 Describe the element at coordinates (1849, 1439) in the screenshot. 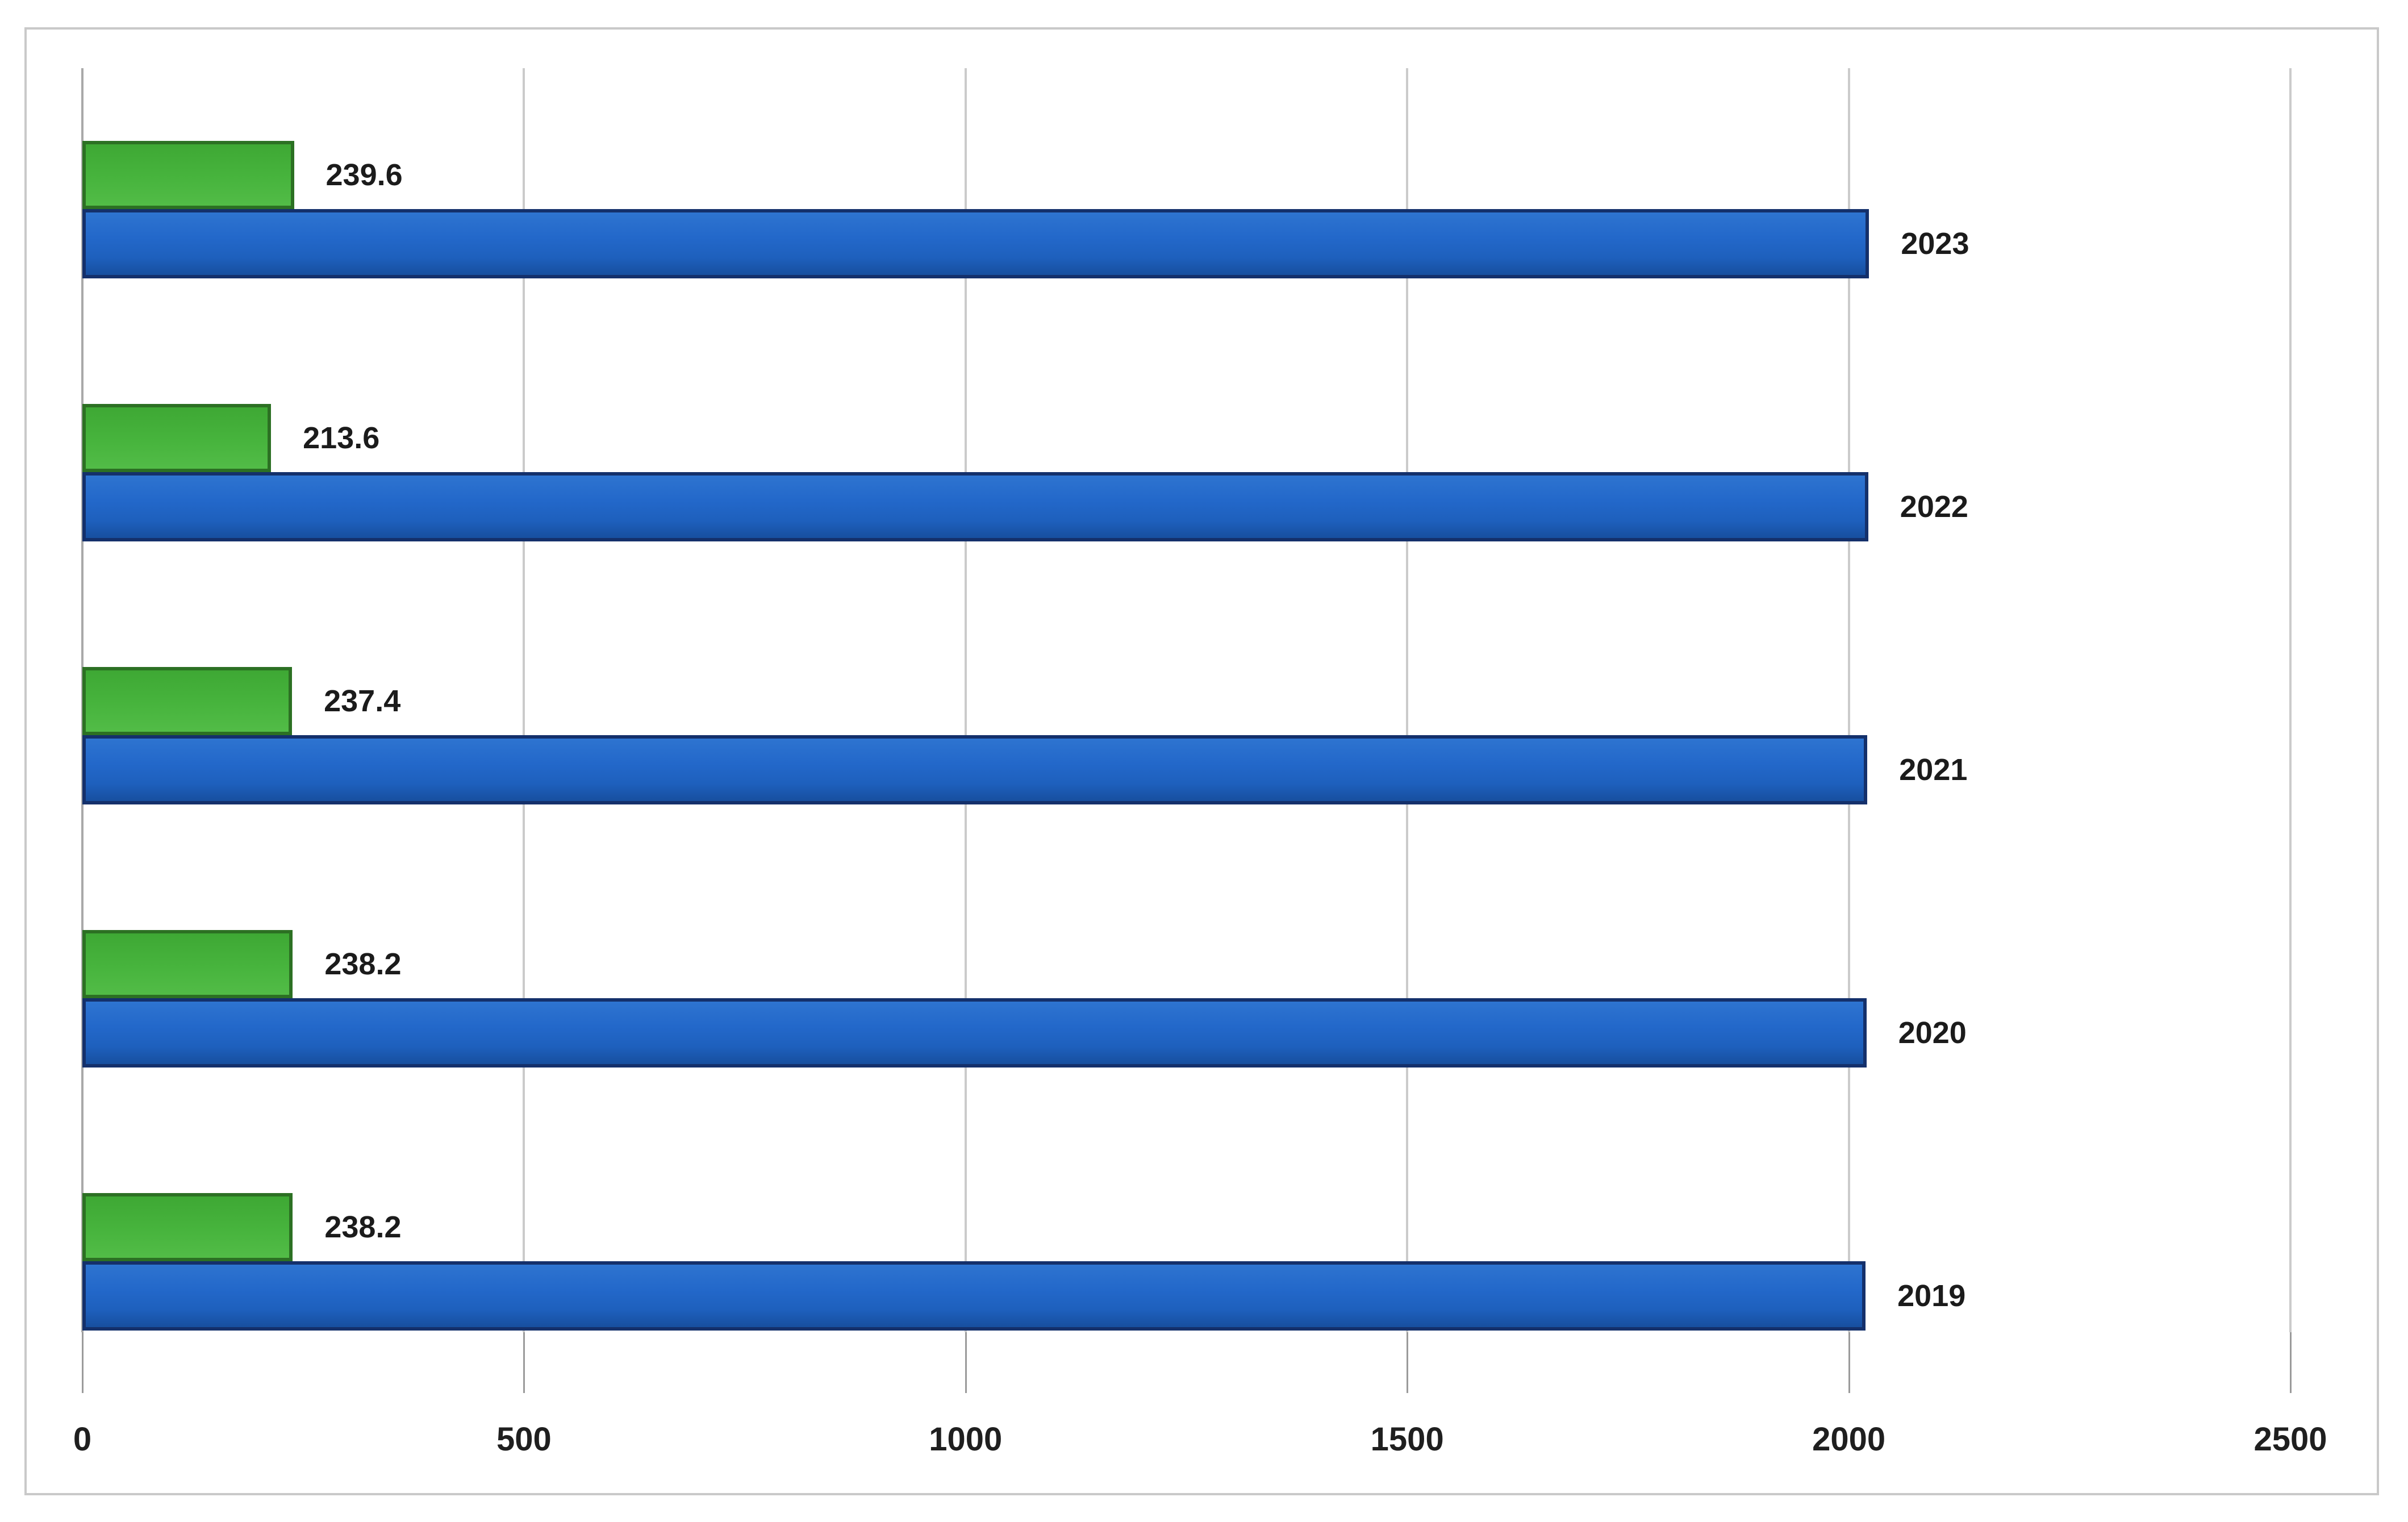

I see `x-axis-tick-label: 2000` at that location.